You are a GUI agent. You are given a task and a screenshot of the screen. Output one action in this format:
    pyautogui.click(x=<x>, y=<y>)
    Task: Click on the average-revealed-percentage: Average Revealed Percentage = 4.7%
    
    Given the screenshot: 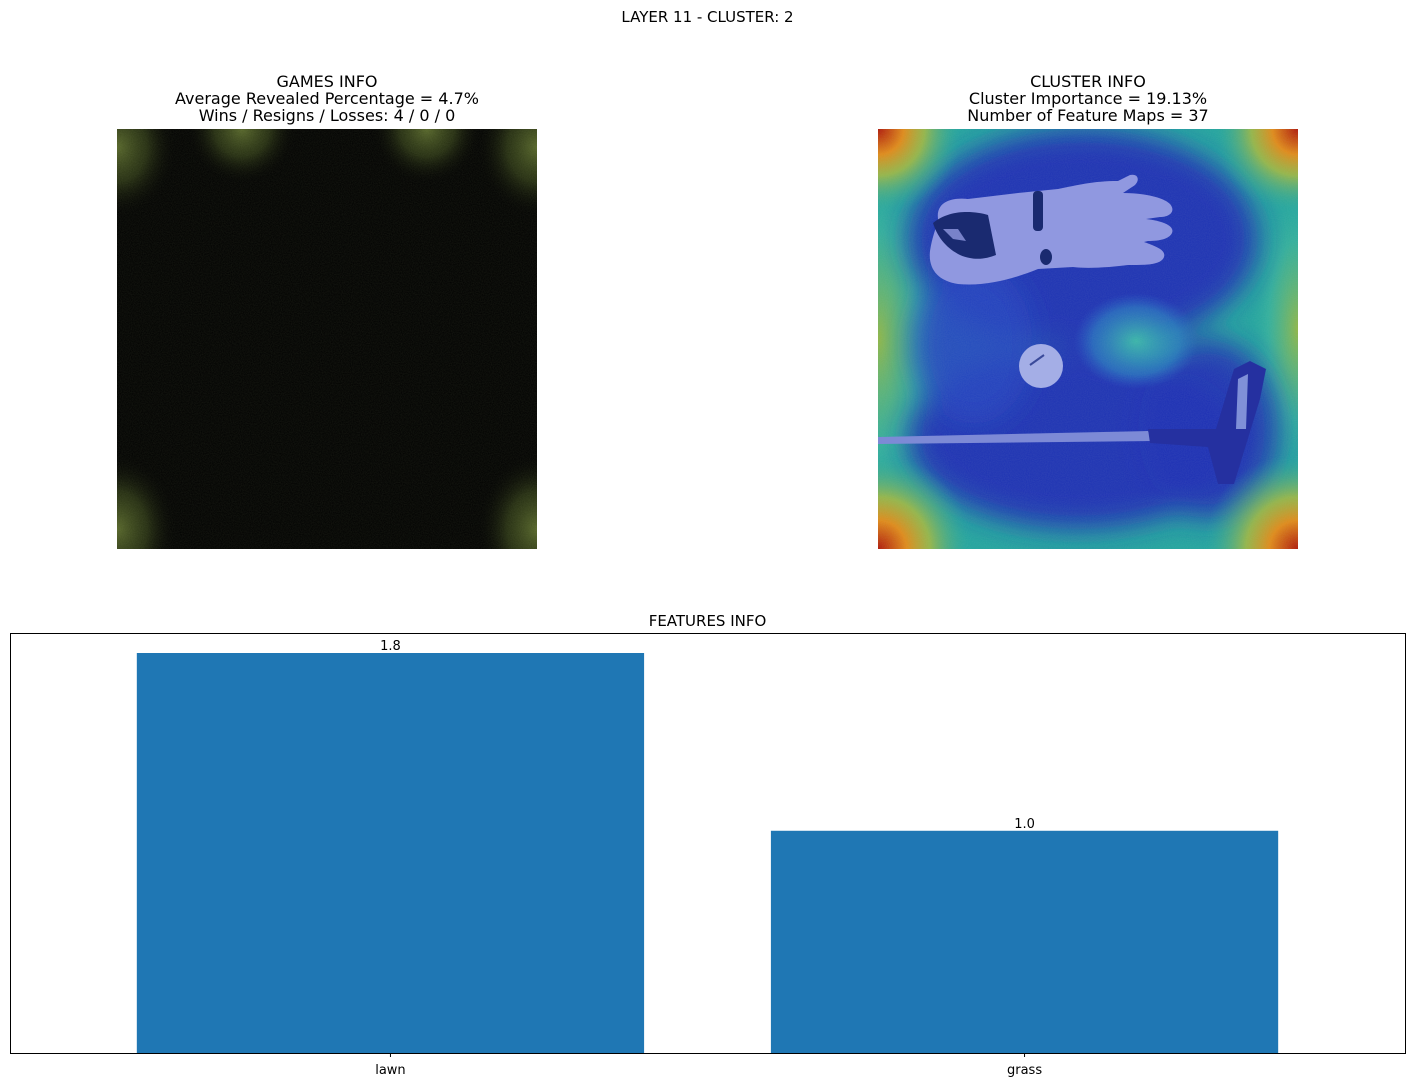 What is the action you would take?
    pyautogui.click(x=327, y=98)
    